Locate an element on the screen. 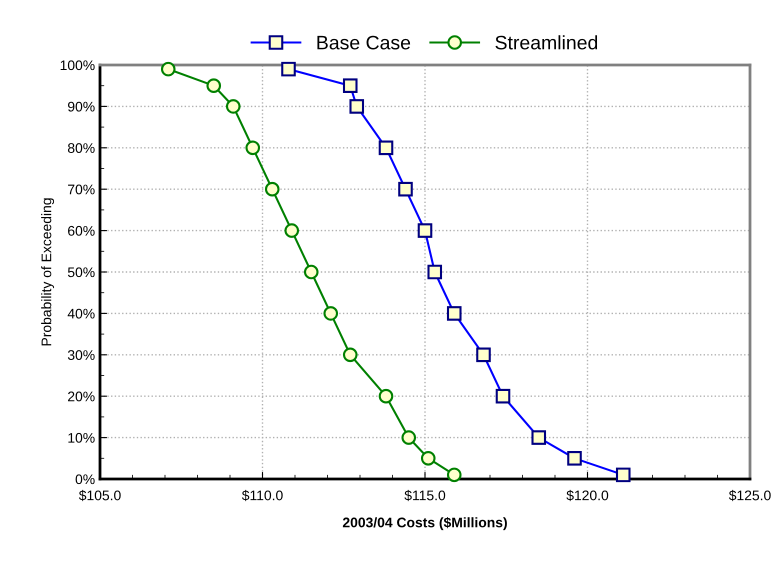 The width and height of the screenshot is (777, 561). x-tick-label: $125.0 is located at coordinates (749, 496).